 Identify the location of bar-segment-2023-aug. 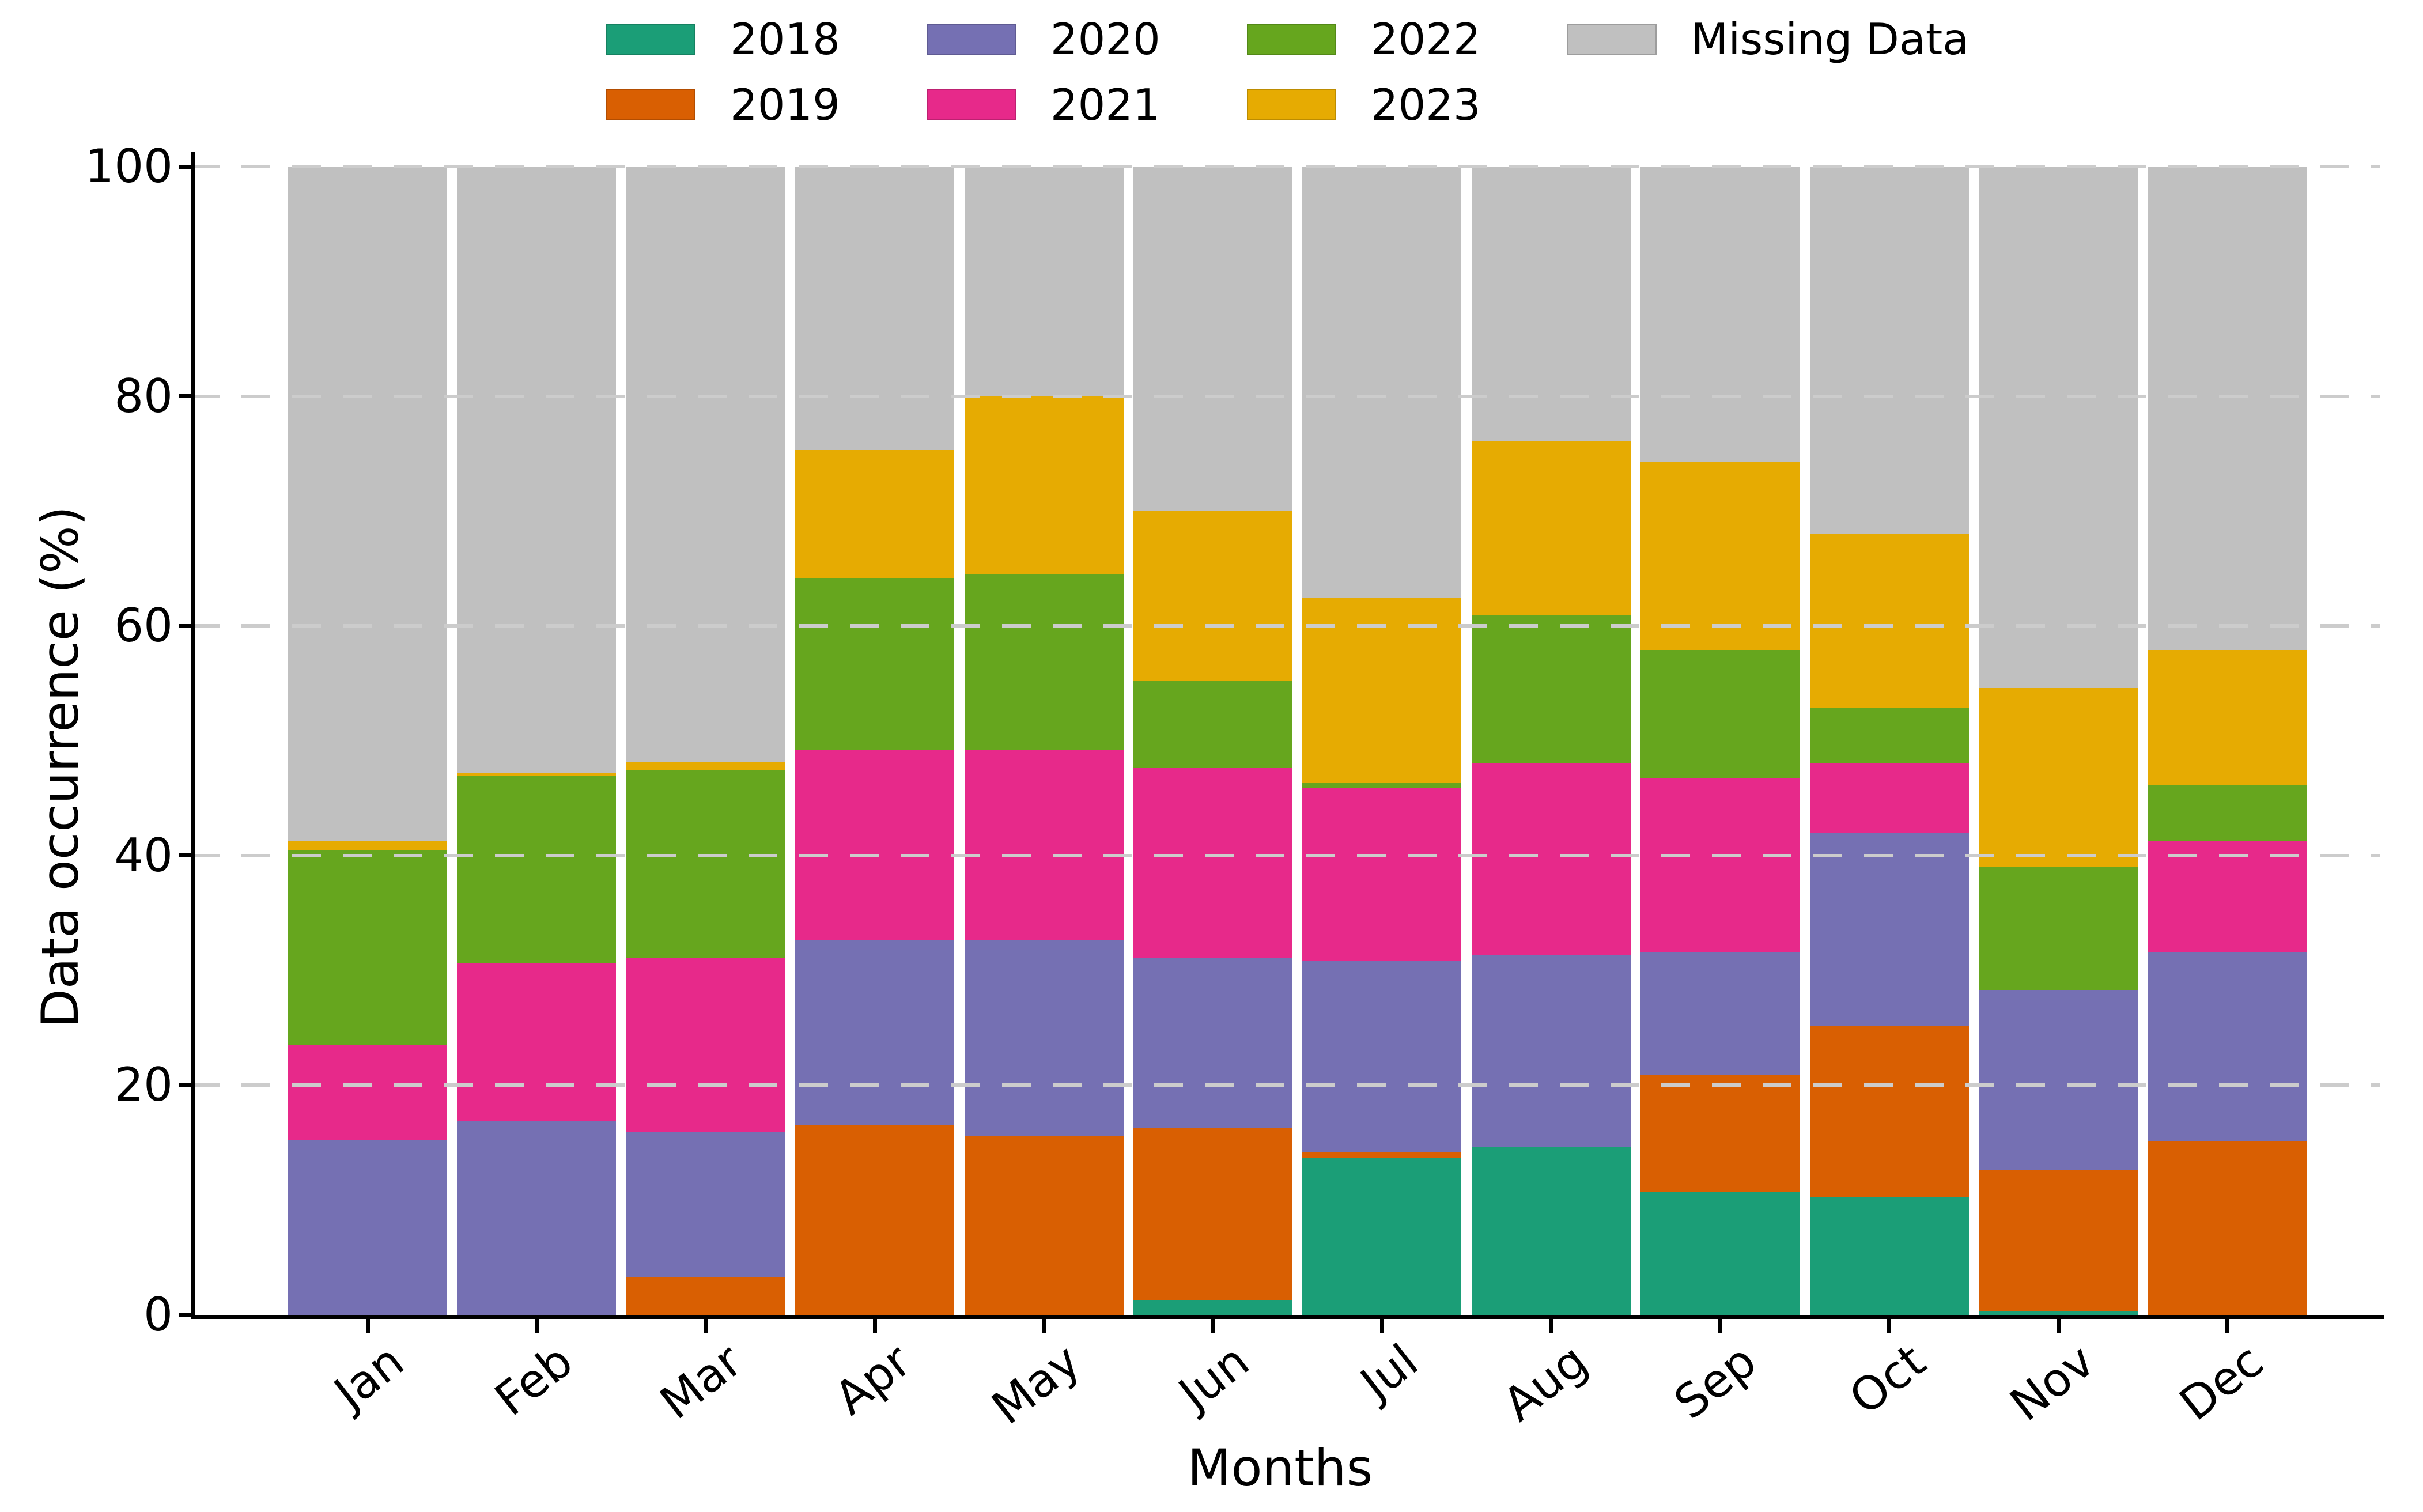
(1552, 528).